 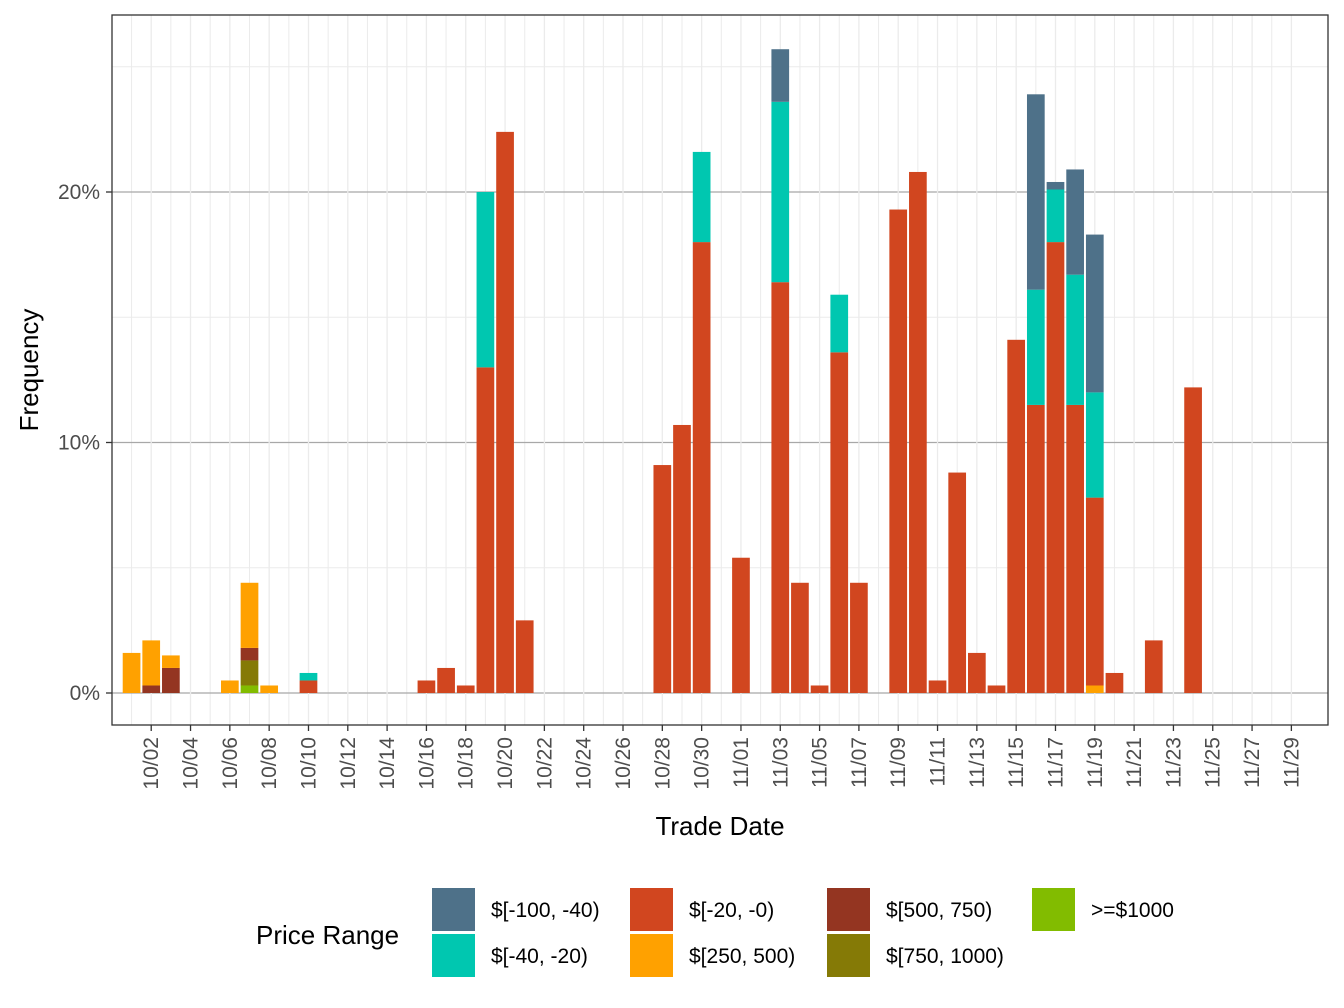 What do you see at coordinates (731, 910) in the screenshot?
I see `legend-key-label: $[-20, -0)` at bounding box center [731, 910].